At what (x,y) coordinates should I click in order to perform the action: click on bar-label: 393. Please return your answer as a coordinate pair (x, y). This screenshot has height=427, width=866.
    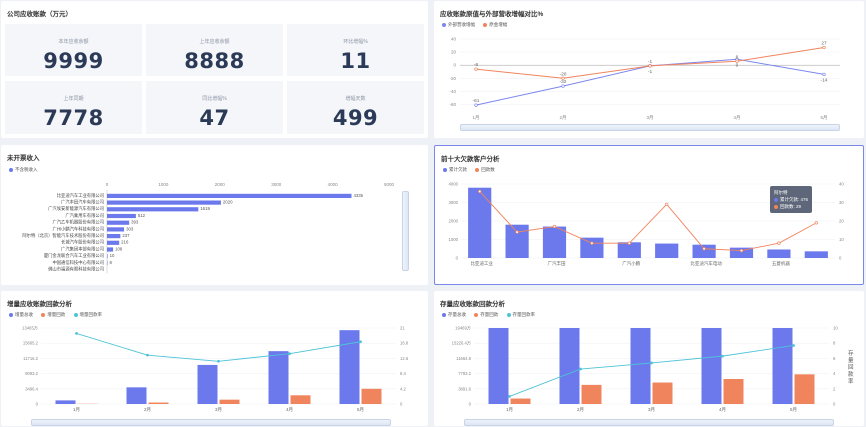
    Looking at the image, I should click on (135, 222).